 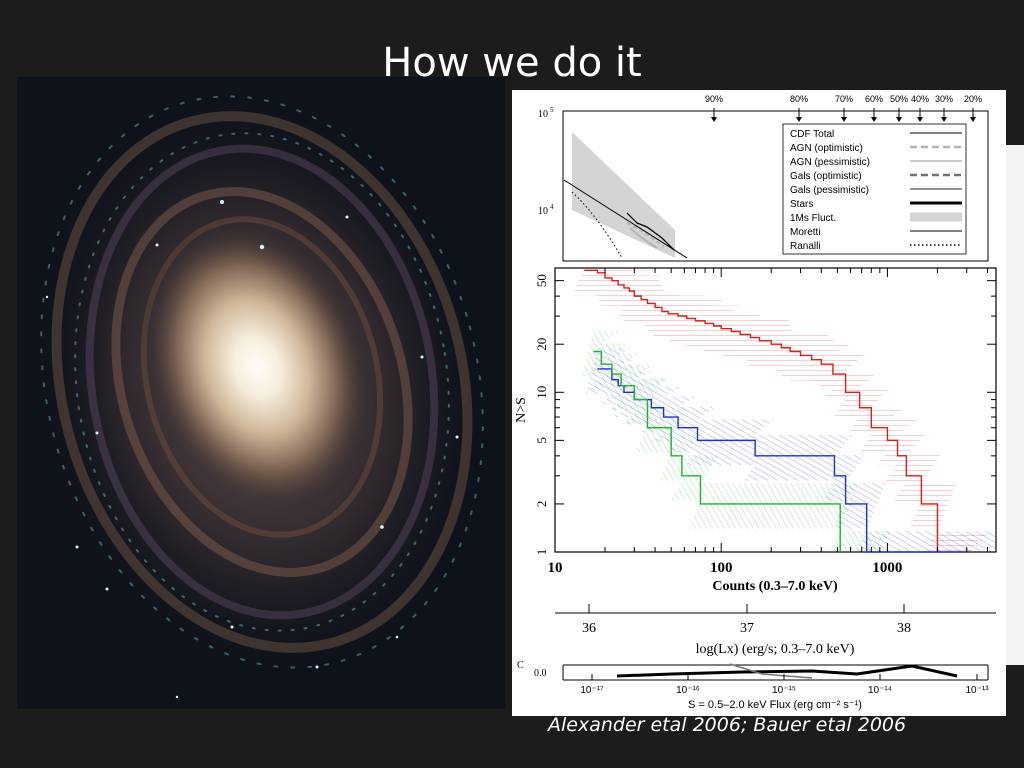 What do you see at coordinates (543, 211) in the screenshot?
I see `top-ytick-1e4: 10` at bounding box center [543, 211].